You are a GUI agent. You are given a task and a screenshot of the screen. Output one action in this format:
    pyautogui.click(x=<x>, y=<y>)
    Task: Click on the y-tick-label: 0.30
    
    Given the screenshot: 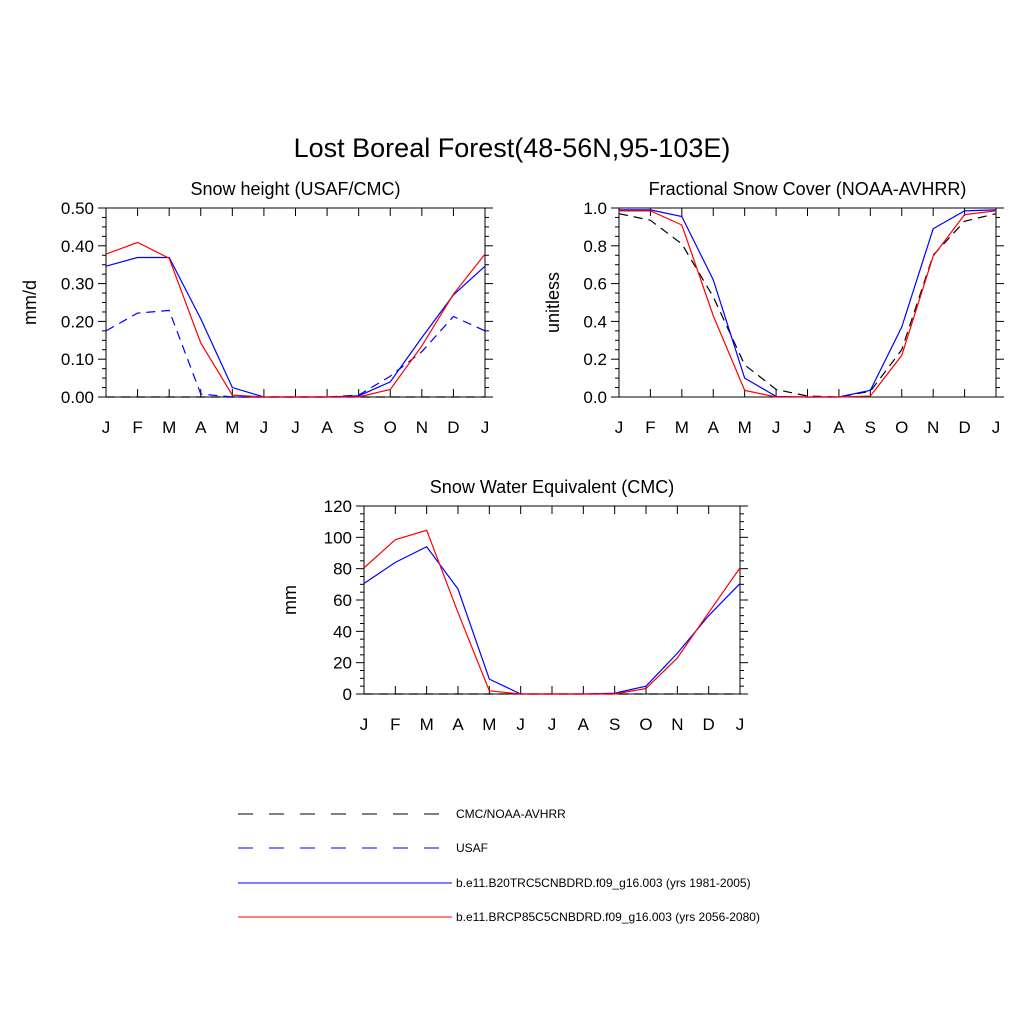 What is the action you would take?
    pyautogui.click(x=77, y=284)
    